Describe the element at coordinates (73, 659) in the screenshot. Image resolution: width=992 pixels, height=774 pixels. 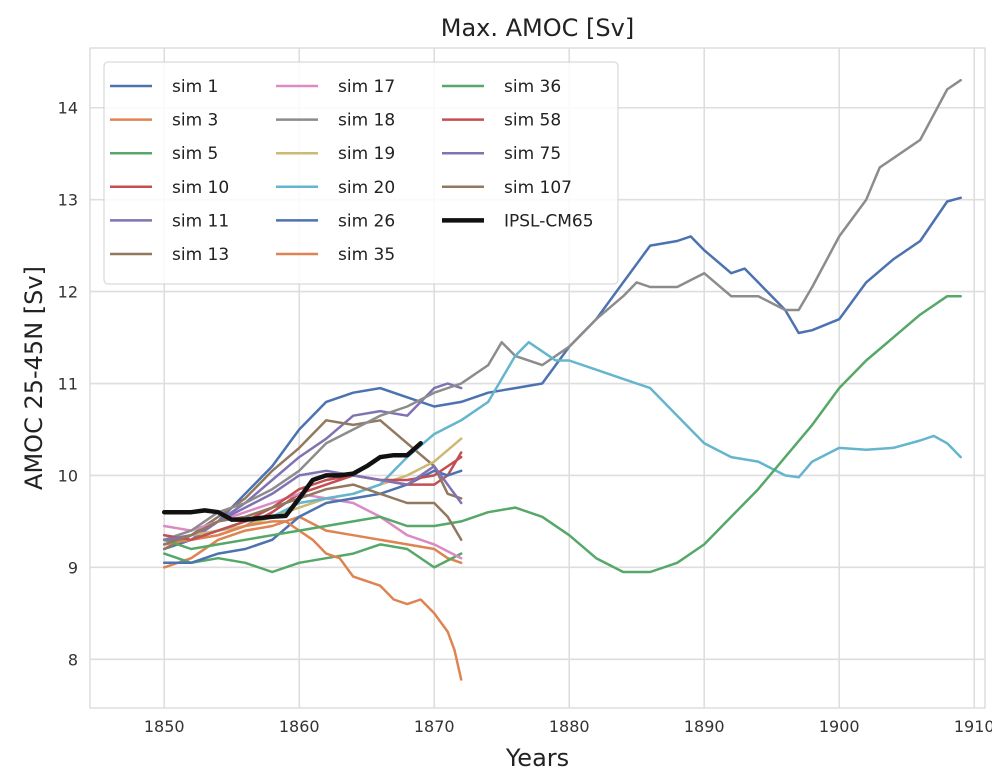
I see `y-tick-label: 8` at that location.